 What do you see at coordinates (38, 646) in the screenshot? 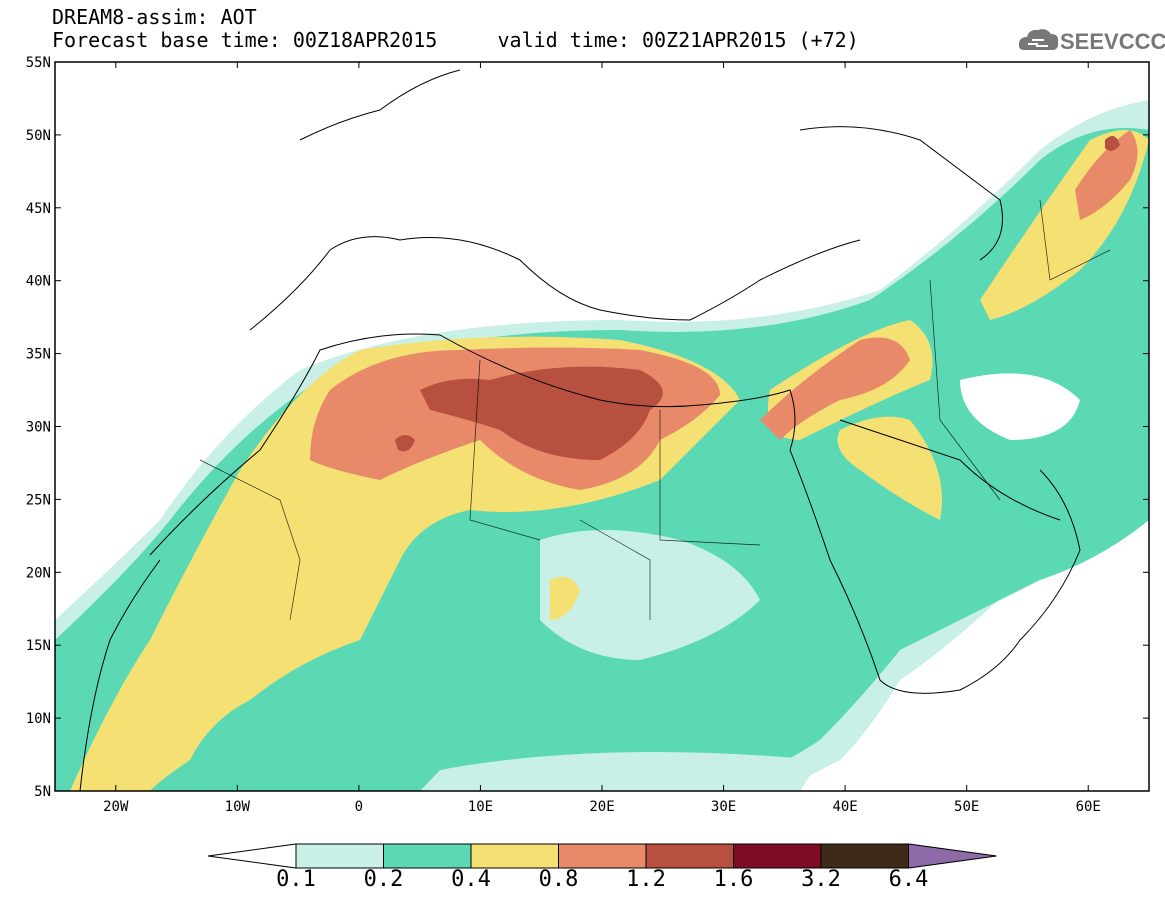
I see `lat-label: 15N` at bounding box center [38, 646].